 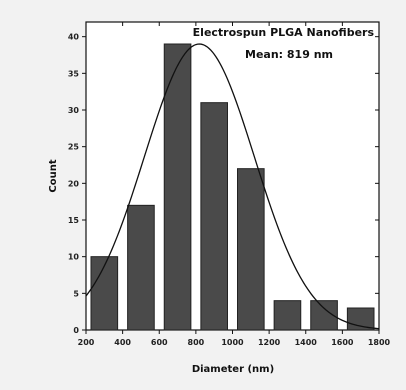 I want to click on y-tick-label-0: 0, so click(x=76, y=330).